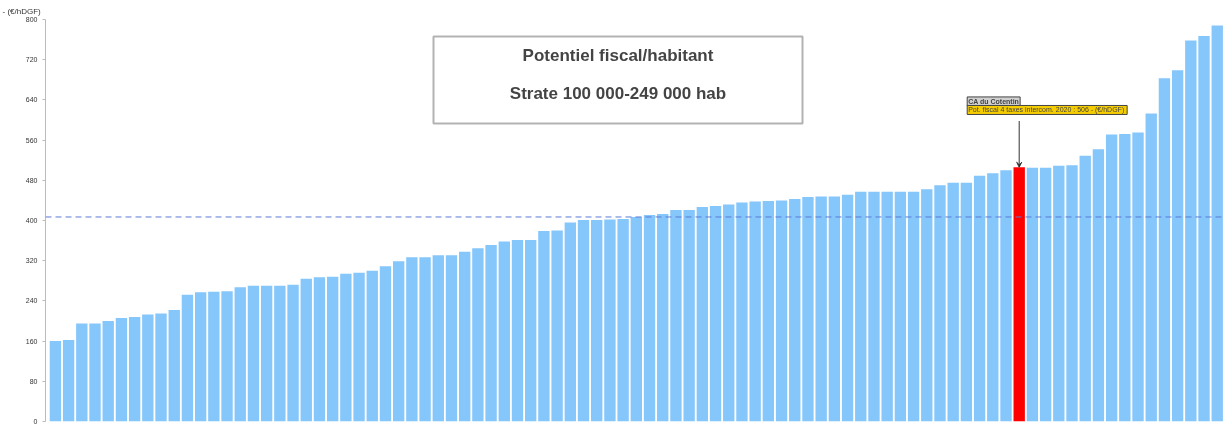 Image resolution: width=1224 pixels, height=427 pixels. I want to click on y-axis-title: - (€/hDGF), so click(22, 11).